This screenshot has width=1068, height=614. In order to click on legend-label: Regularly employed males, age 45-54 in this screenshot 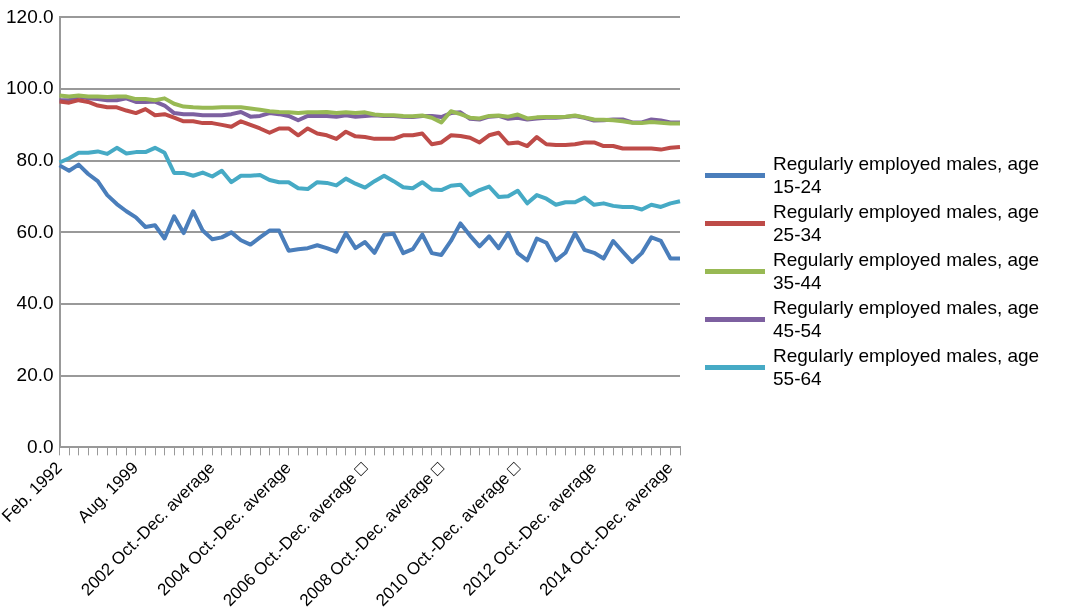, I will do `click(907, 319)`.